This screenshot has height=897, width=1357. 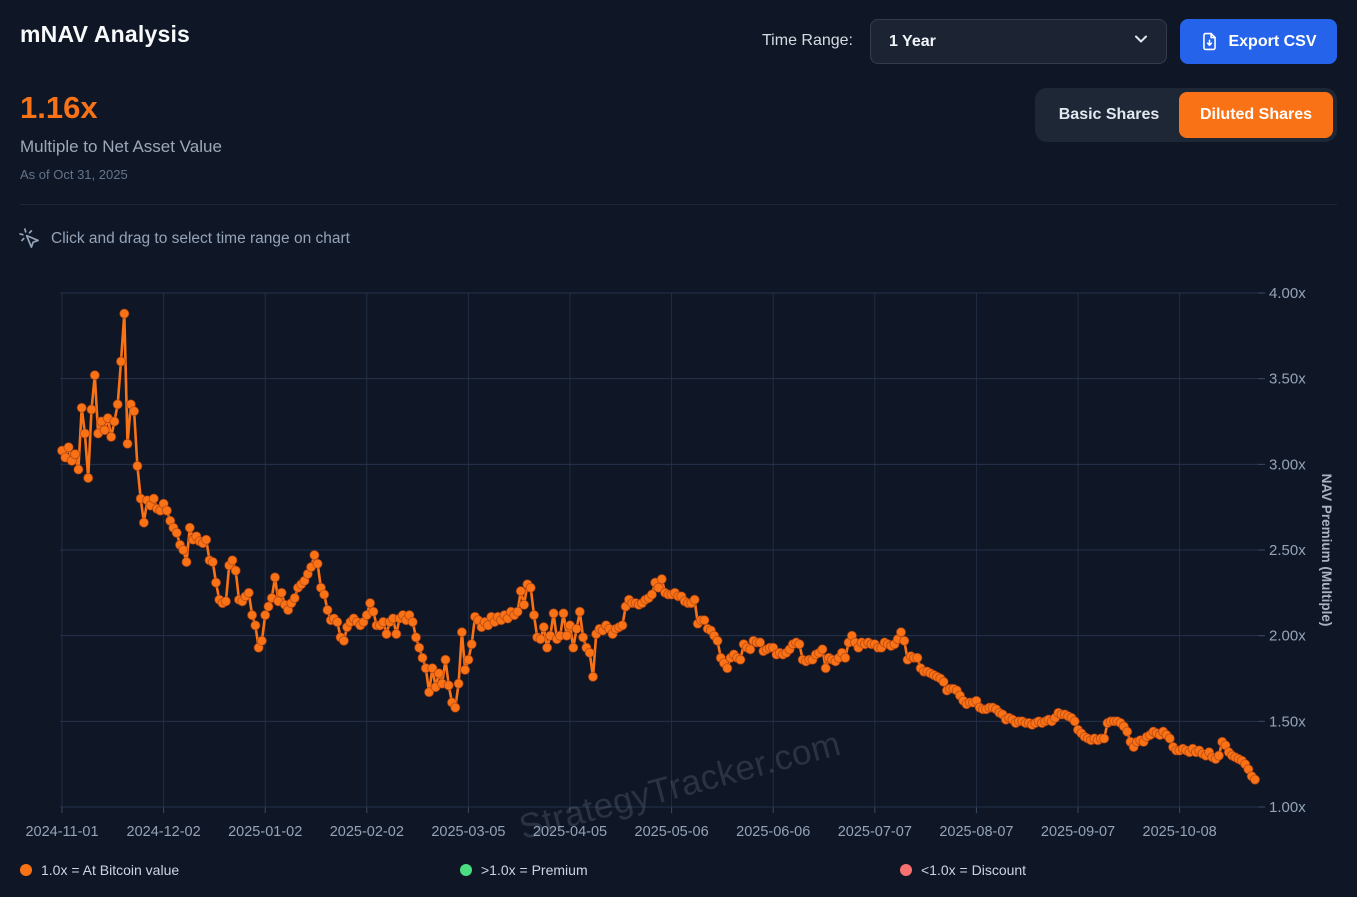 I want to click on header-divider, so click(x=678, y=204).